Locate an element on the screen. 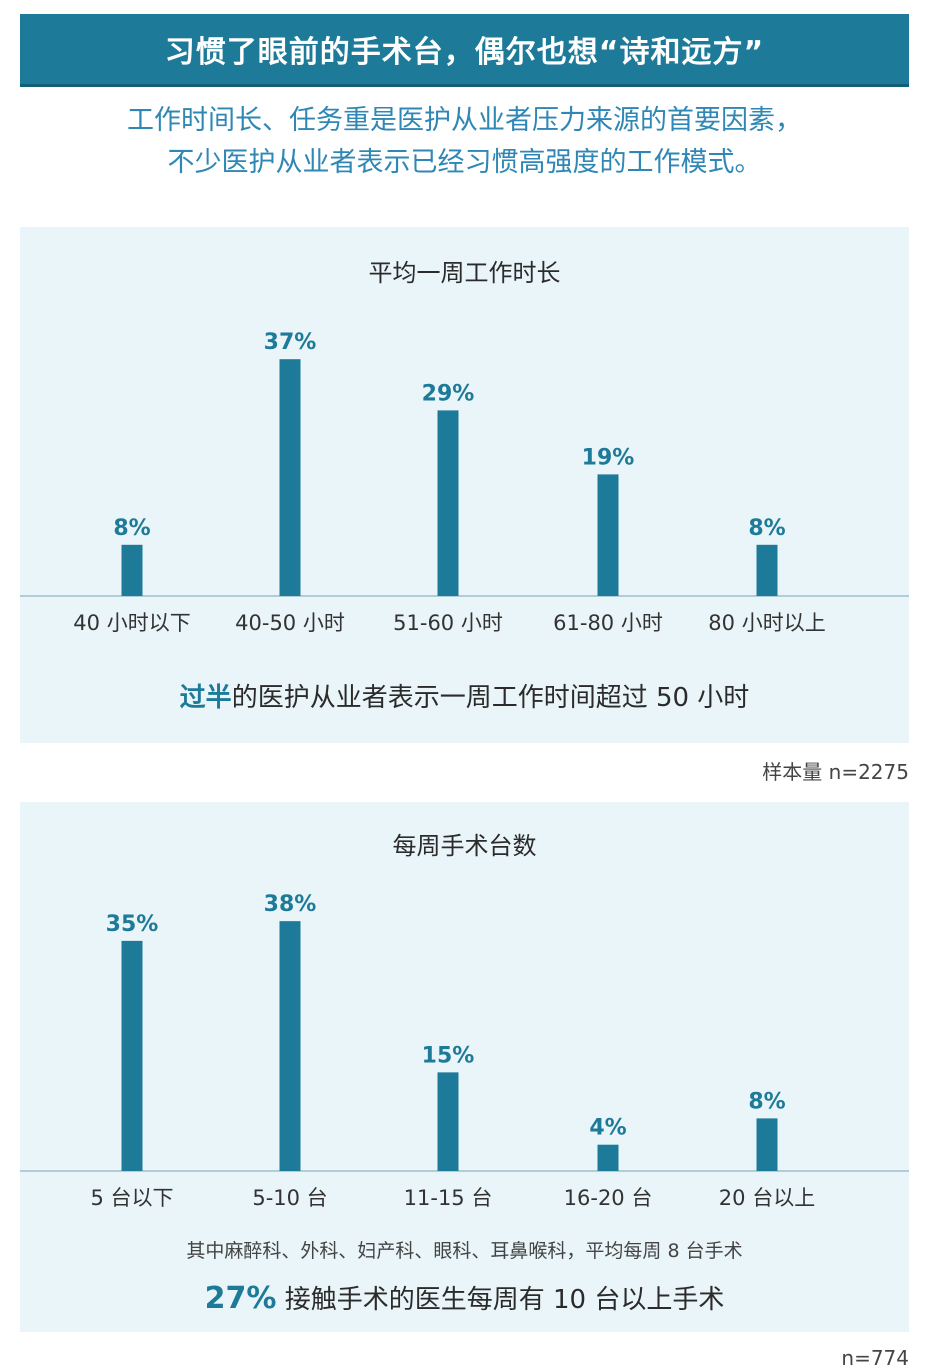 The width and height of the screenshot is (929, 1372). tick-label-3: 51-60 小时 is located at coordinates (448, 623).